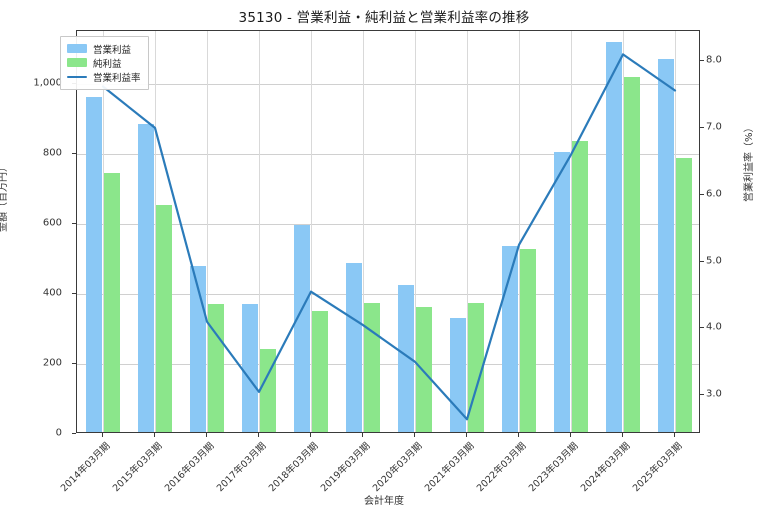  I want to click on chart-legend: 営業利益 純利益 営業利益率, so click(104, 63).